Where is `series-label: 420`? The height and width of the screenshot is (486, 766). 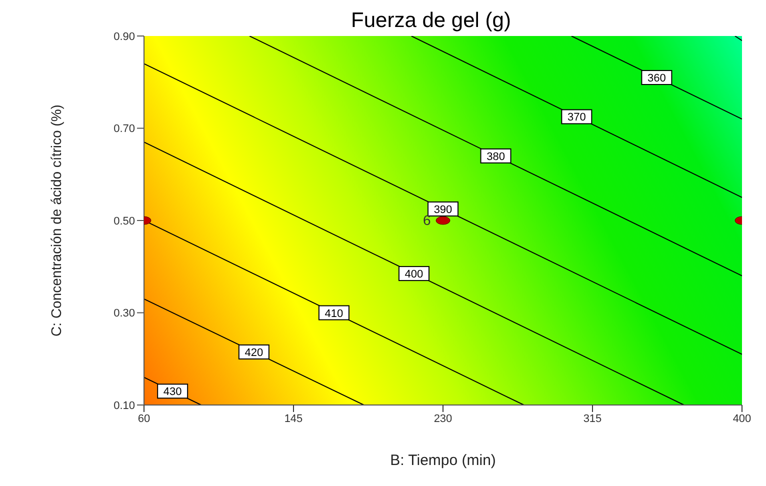
series-label: 420 is located at coordinates (254, 352).